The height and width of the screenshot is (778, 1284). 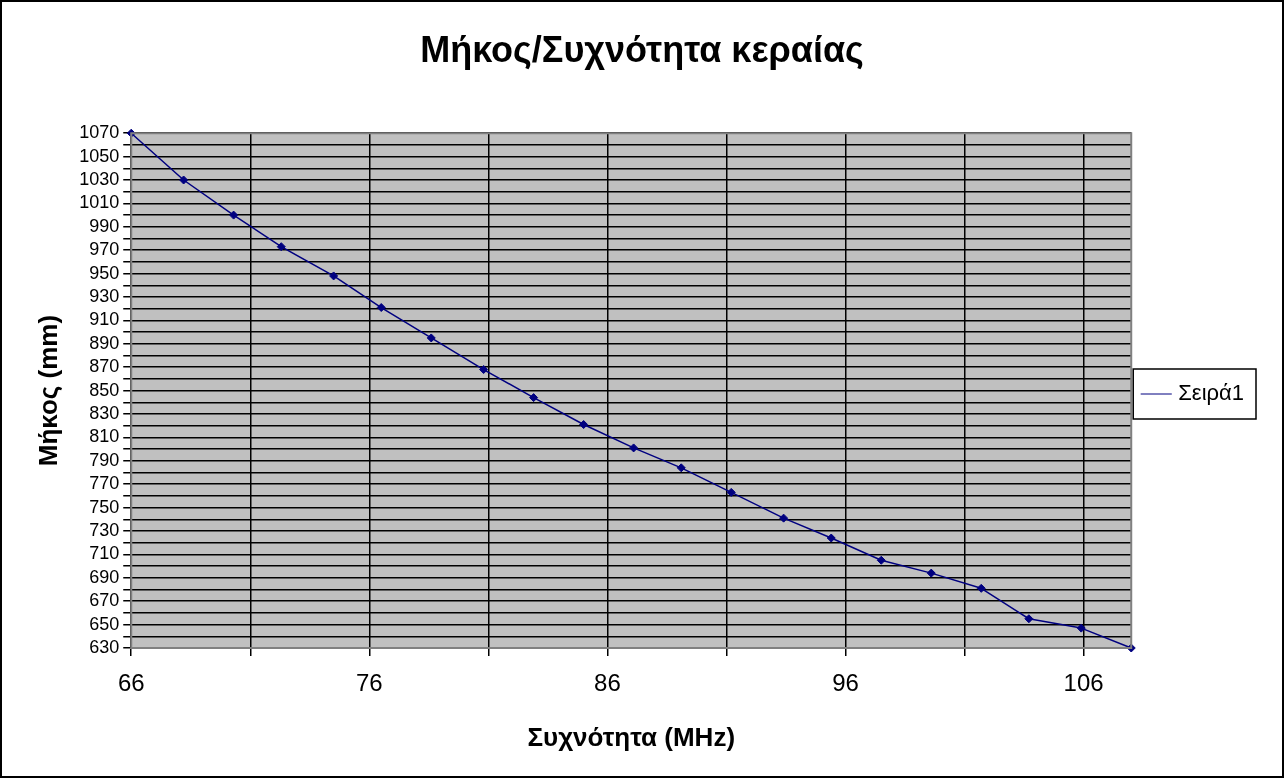 I want to click on y-axis-title: Μήκος (mm), so click(x=47, y=390).